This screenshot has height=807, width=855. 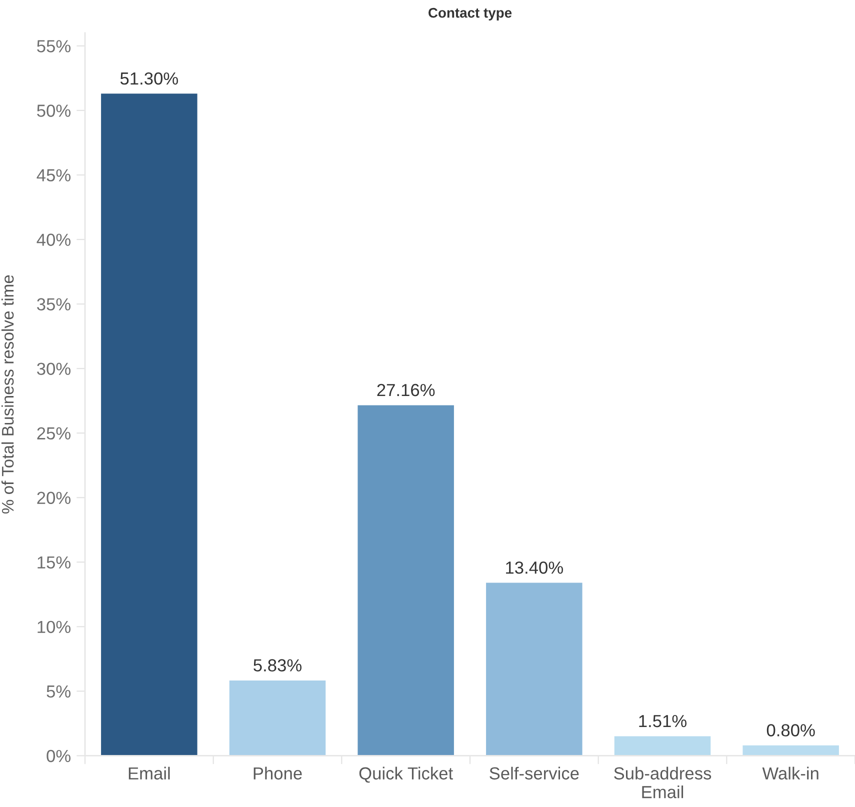 I want to click on x-tick-label: Walk-in, so click(x=790, y=773).